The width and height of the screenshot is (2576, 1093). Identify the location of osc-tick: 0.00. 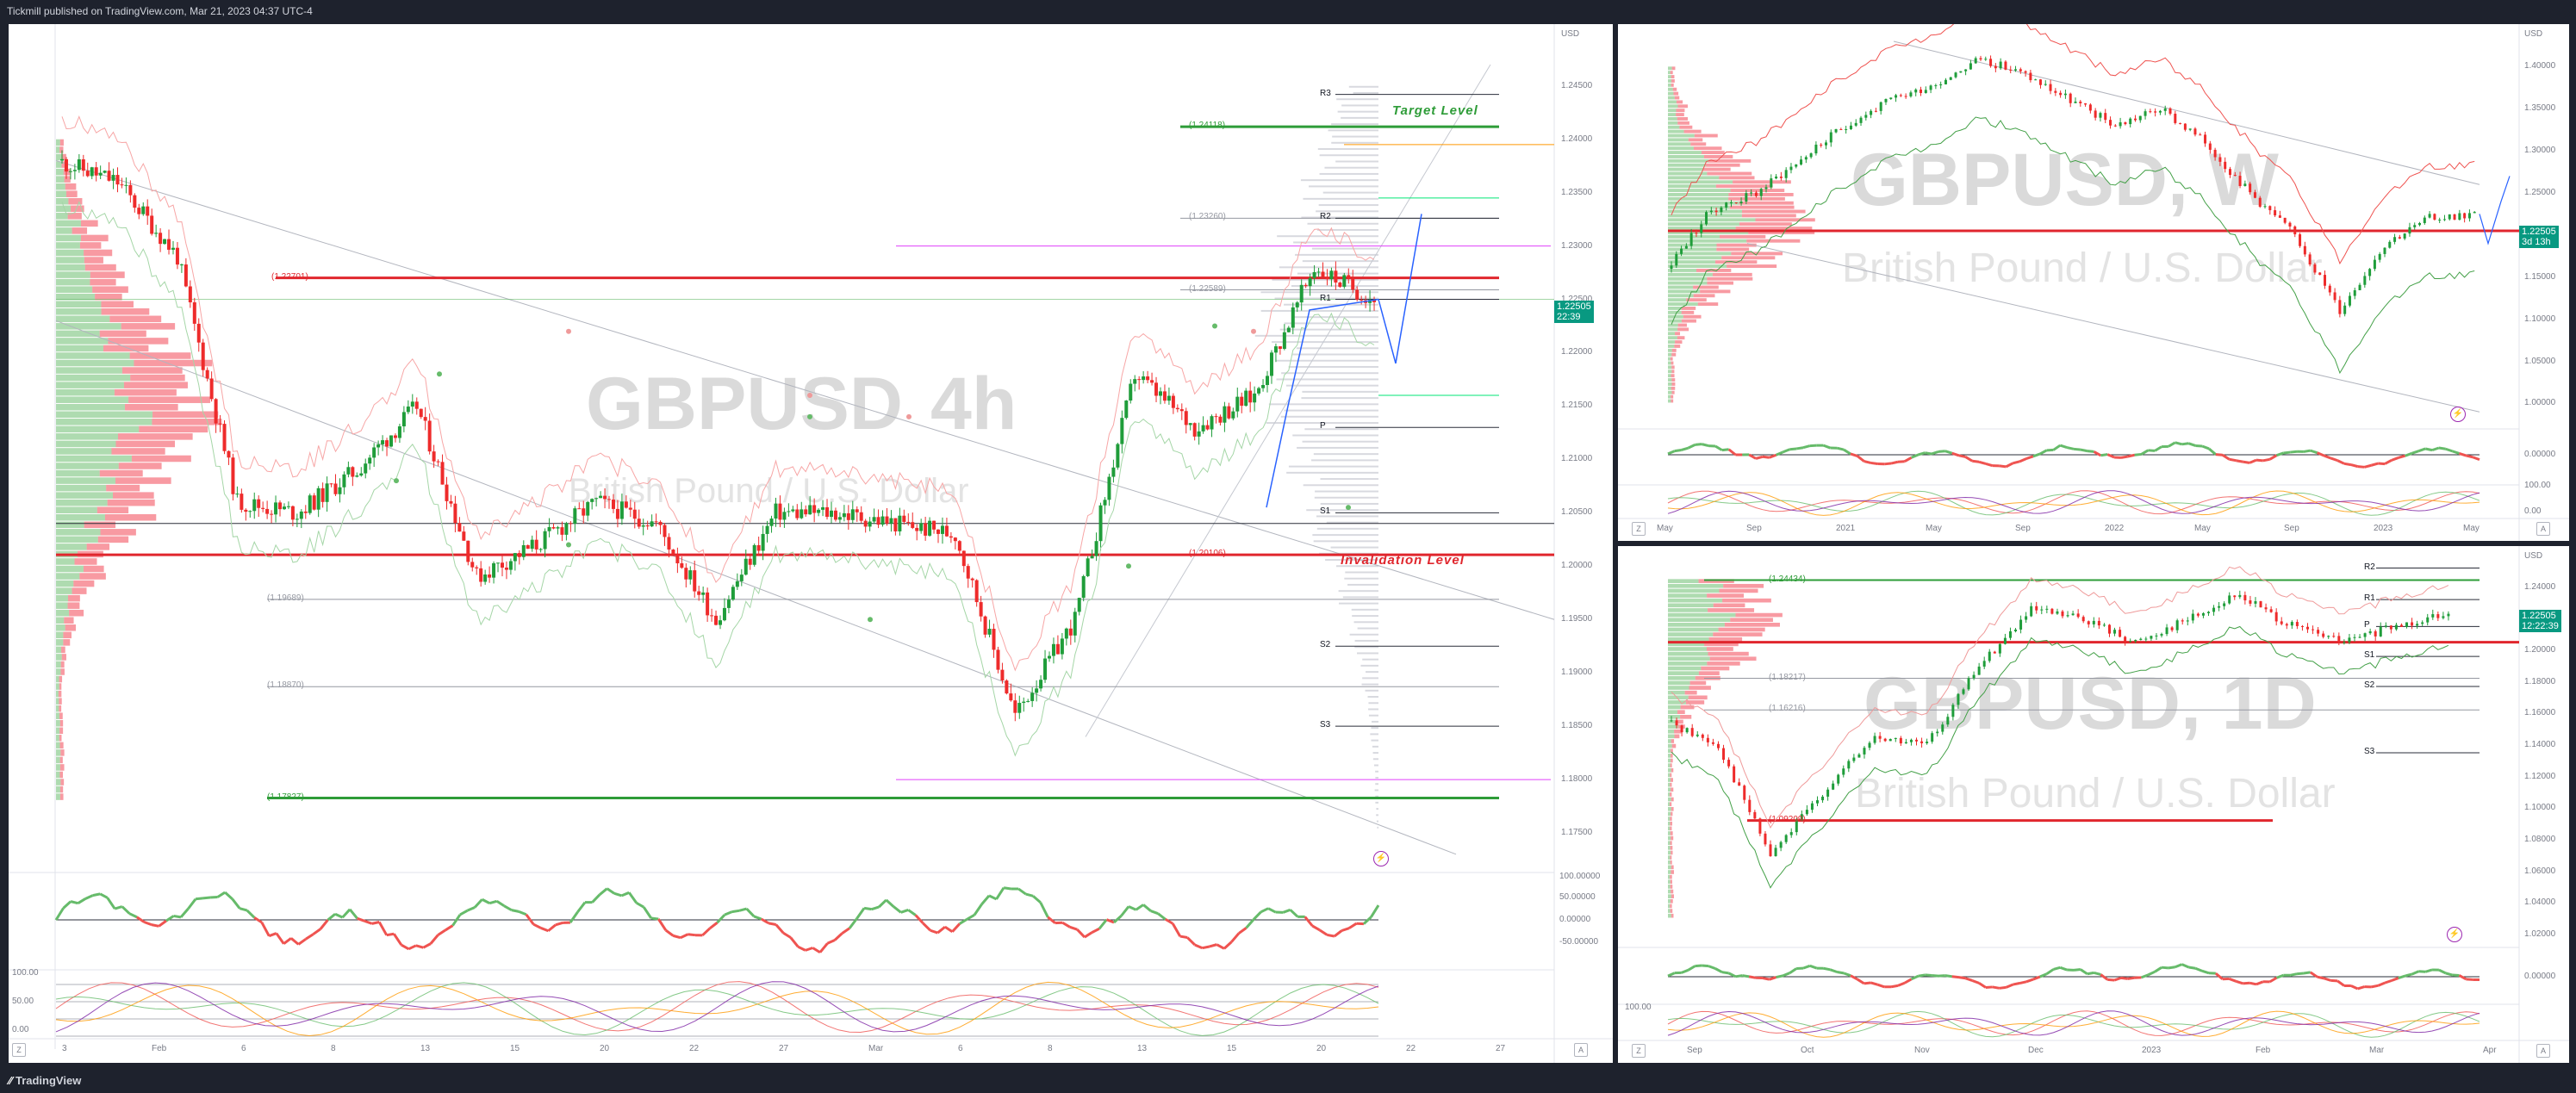
(2533, 511).